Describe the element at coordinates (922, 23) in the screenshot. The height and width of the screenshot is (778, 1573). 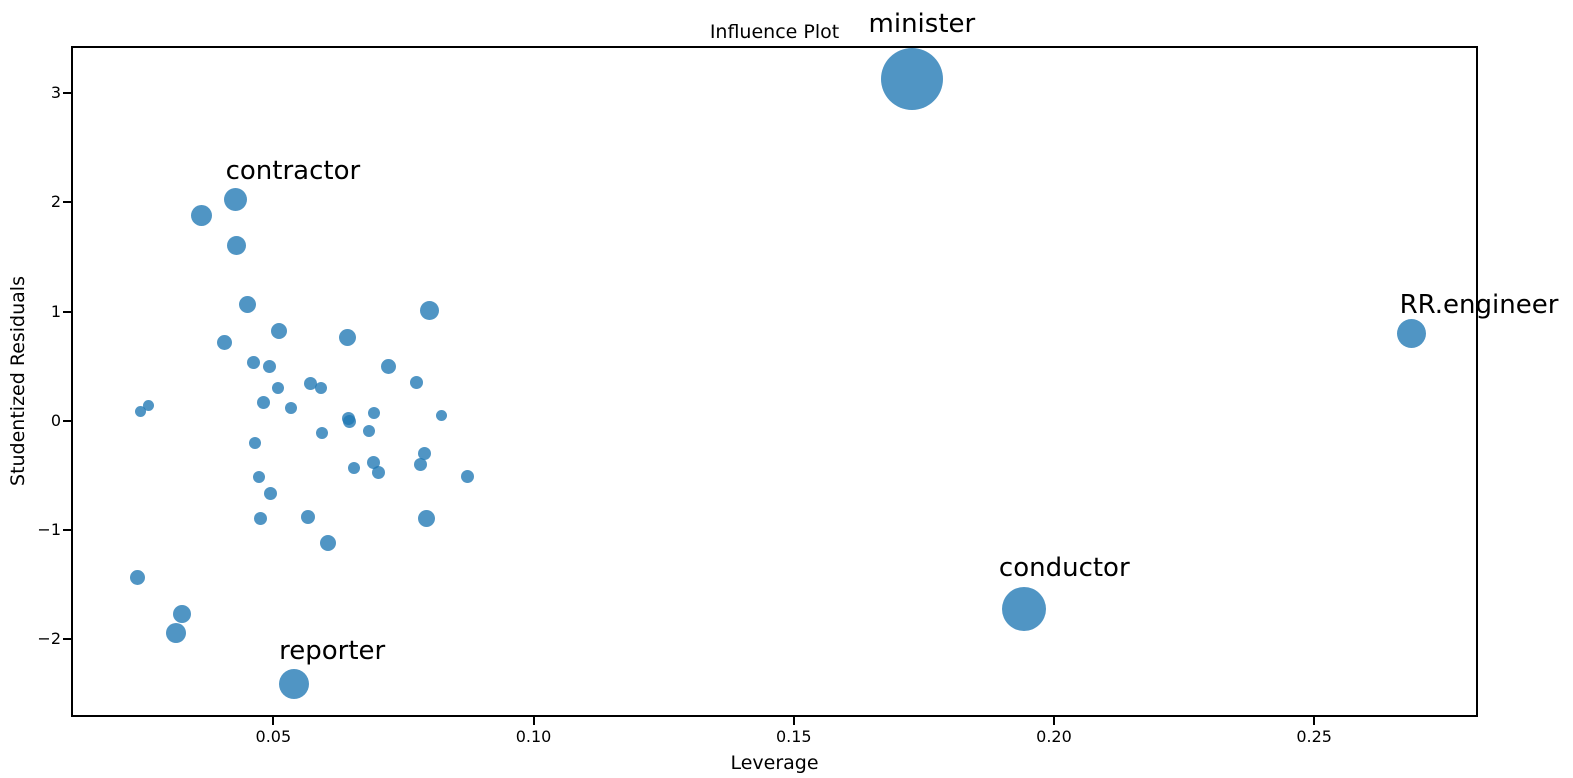
I see `point-annotation: minister` at that location.